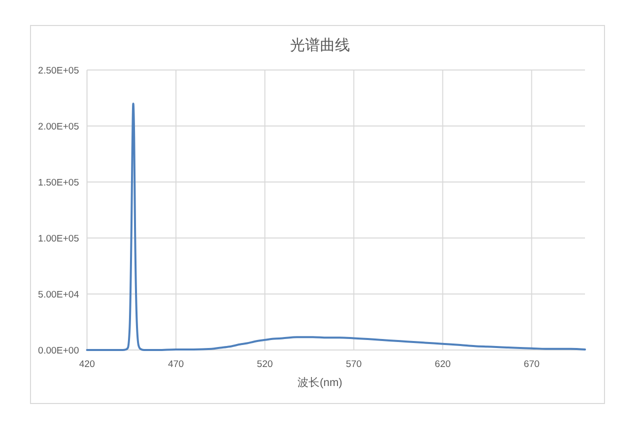 Image resolution: width=635 pixels, height=431 pixels. Describe the element at coordinates (320, 45) in the screenshot. I see `chart-title: 光谱曲线` at that location.